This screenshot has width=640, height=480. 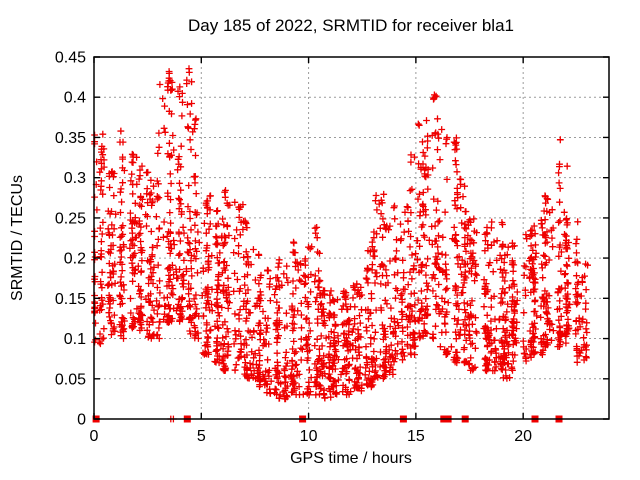 What do you see at coordinates (75, 339) in the screenshot?
I see `y-tick-label: 0.1` at bounding box center [75, 339].